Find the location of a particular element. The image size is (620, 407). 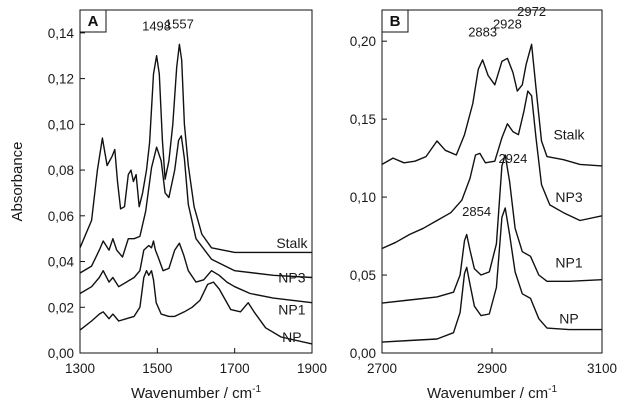

x-tick-label: 2900 is located at coordinates (492, 368).